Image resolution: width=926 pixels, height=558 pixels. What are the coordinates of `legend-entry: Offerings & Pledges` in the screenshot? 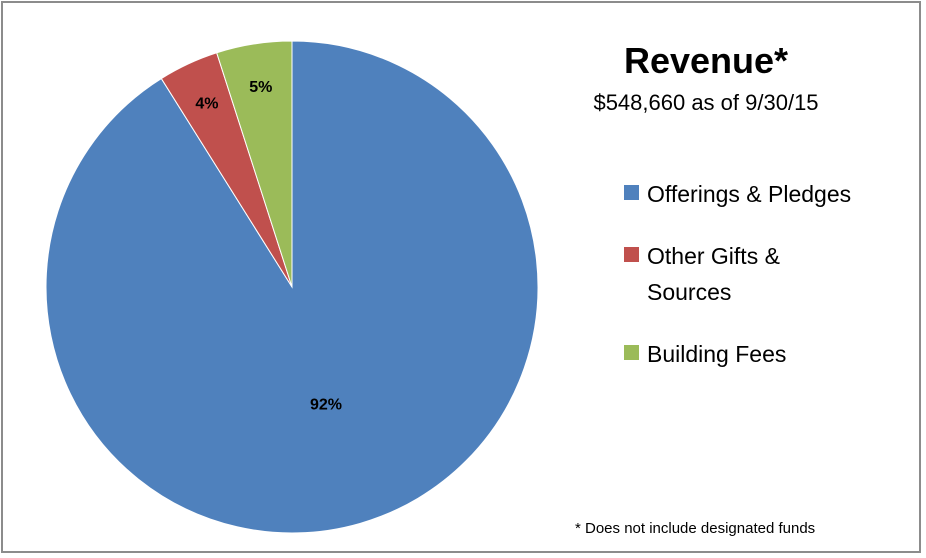 It's located at (743, 194).